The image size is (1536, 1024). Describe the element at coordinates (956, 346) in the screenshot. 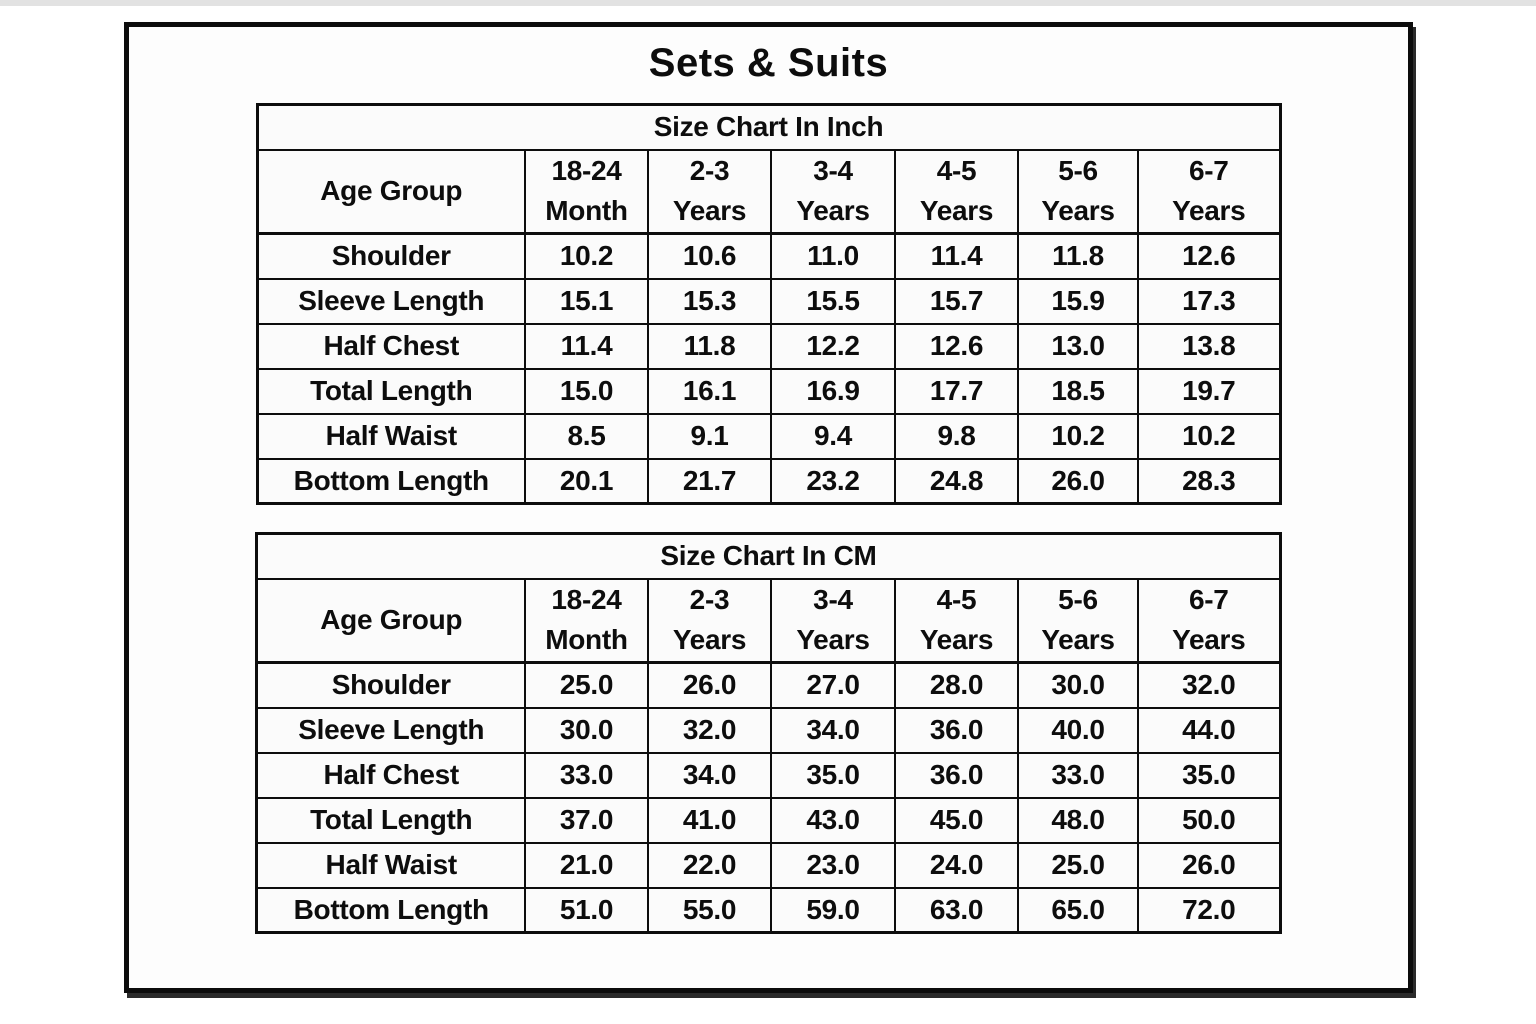

I see `measurement-cell: 12.6` at that location.